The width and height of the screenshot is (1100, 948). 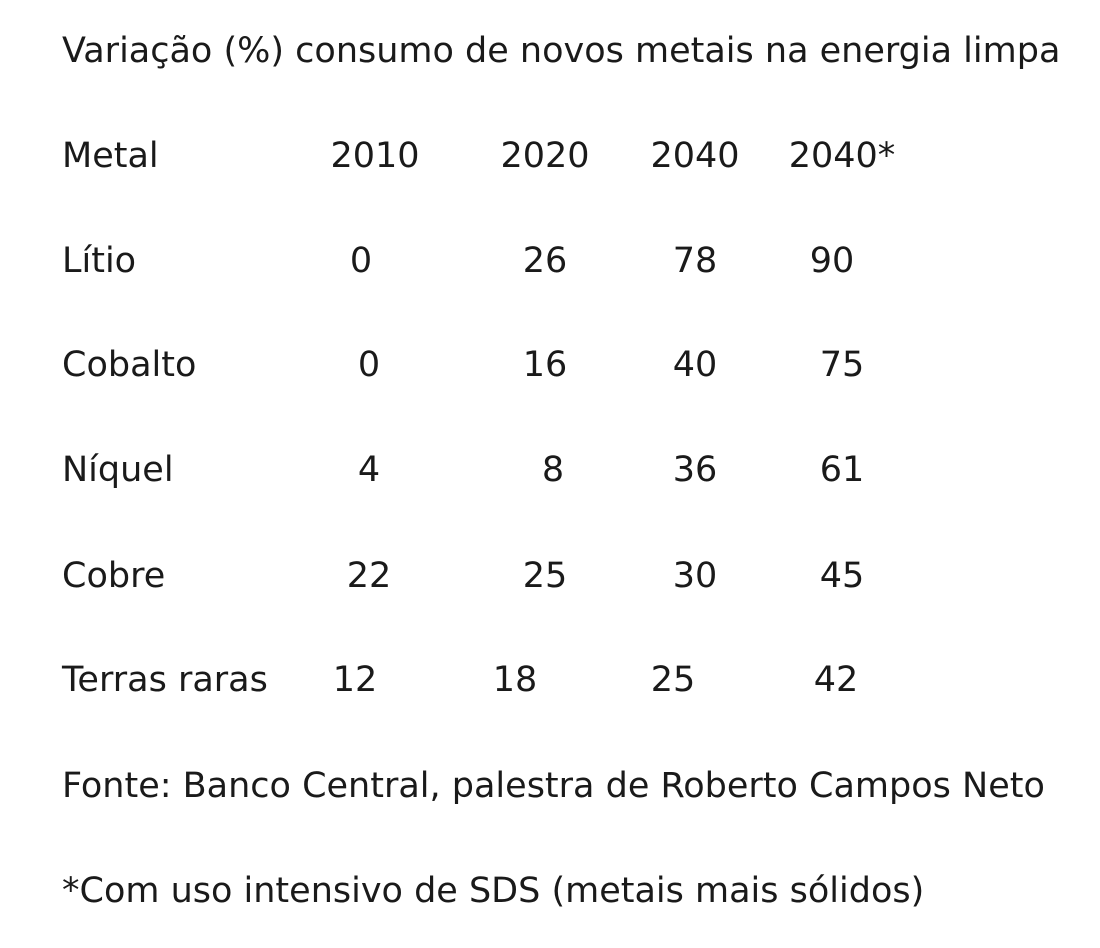 I want to click on table-row-cobalto: Cobalto 0 16 40 75, so click(x=550, y=368).